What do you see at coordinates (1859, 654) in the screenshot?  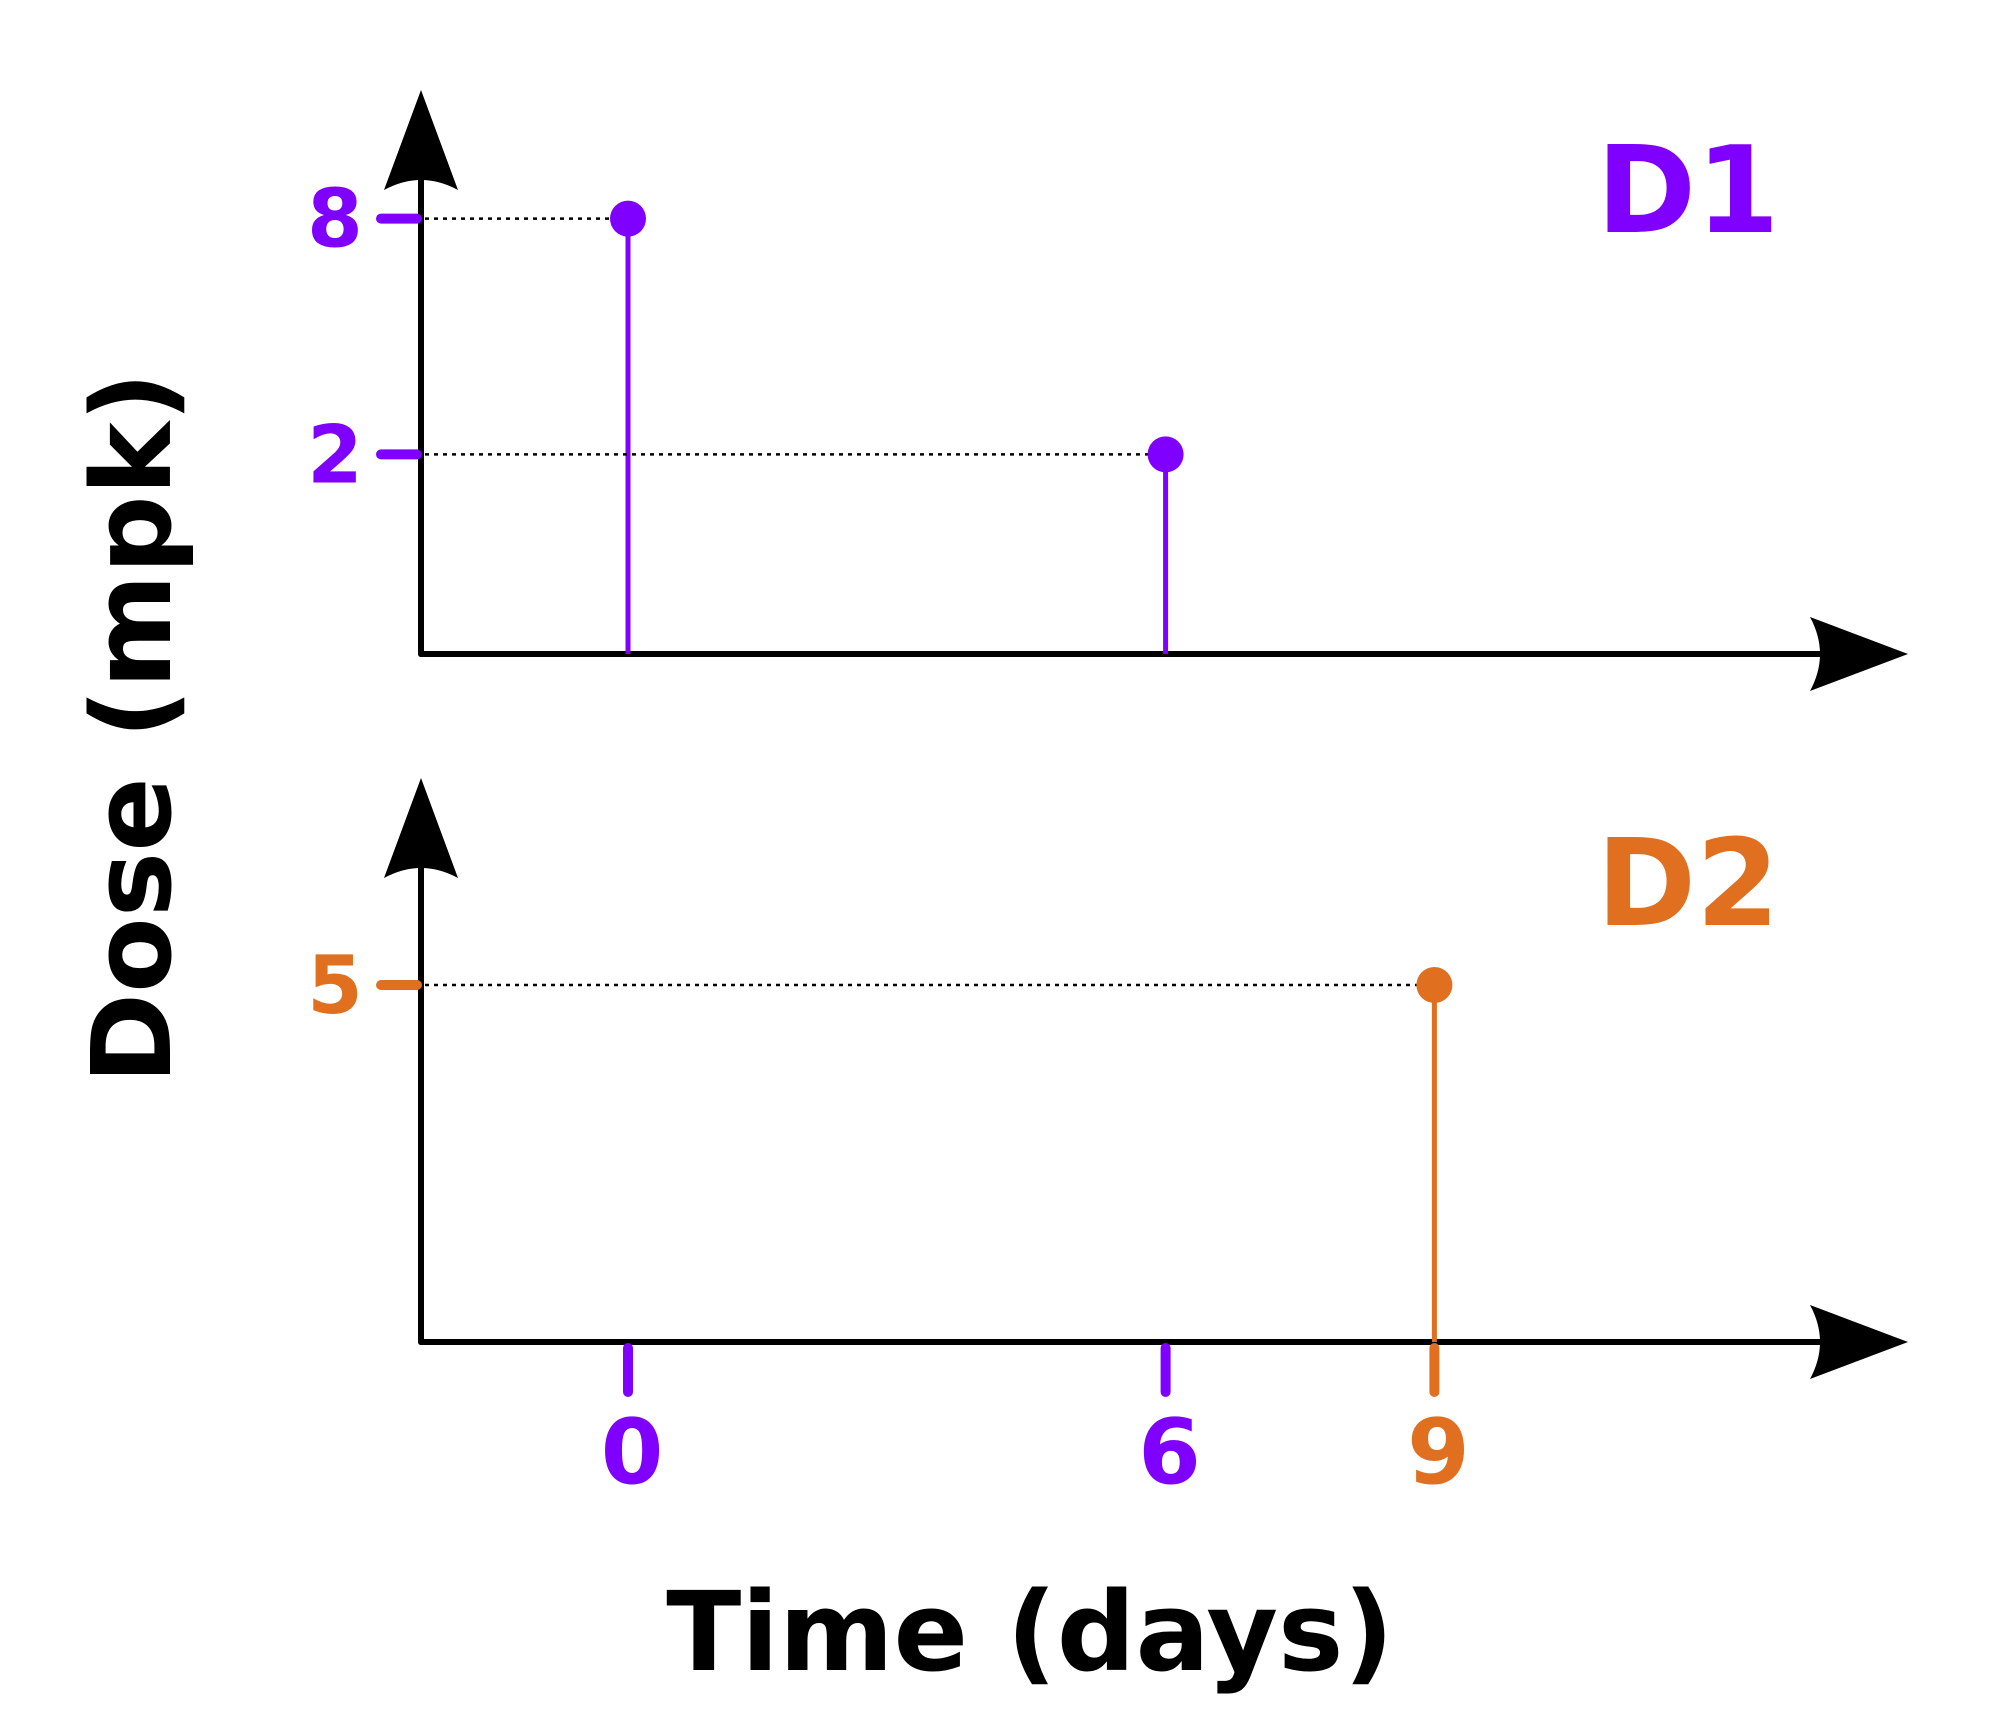 I see `panel-d1-x-arrowhead` at bounding box center [1859, 654].